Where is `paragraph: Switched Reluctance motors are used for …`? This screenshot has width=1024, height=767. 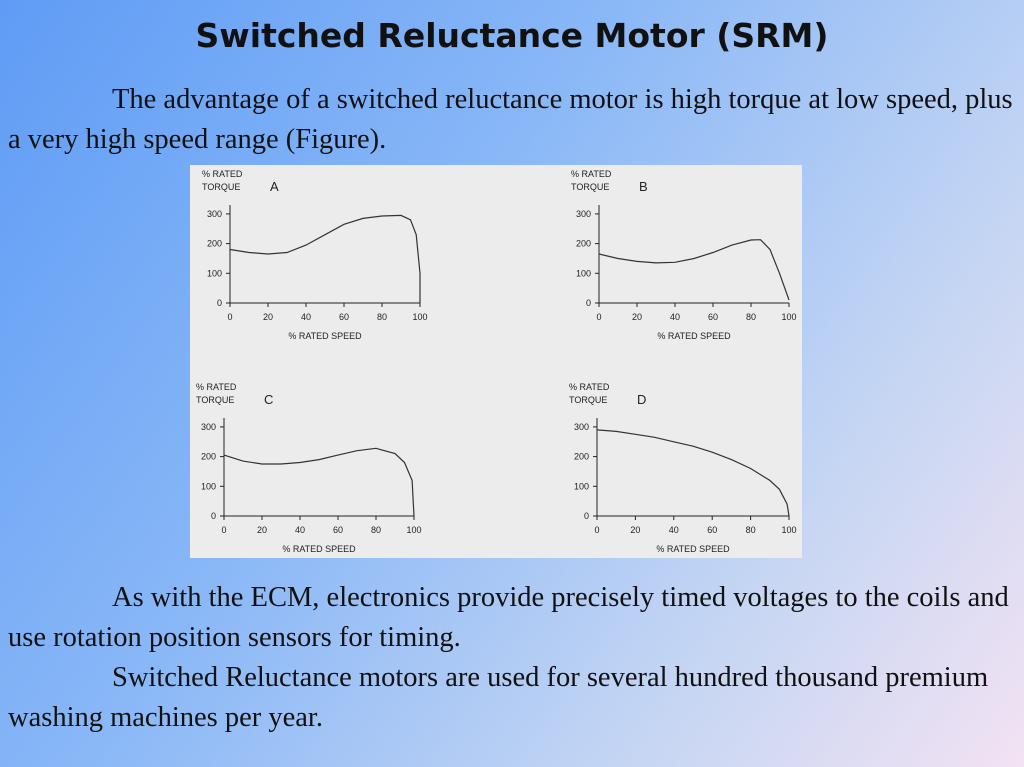 paragraph: Switched Reluctance motors are used for … is located at coordinates (498, 697).